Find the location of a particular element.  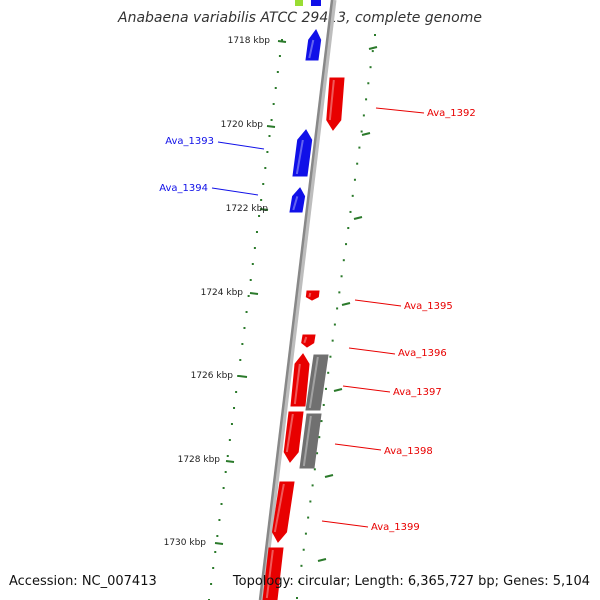

gene-label: Ava_1395 is located at coordinates (428, 306).